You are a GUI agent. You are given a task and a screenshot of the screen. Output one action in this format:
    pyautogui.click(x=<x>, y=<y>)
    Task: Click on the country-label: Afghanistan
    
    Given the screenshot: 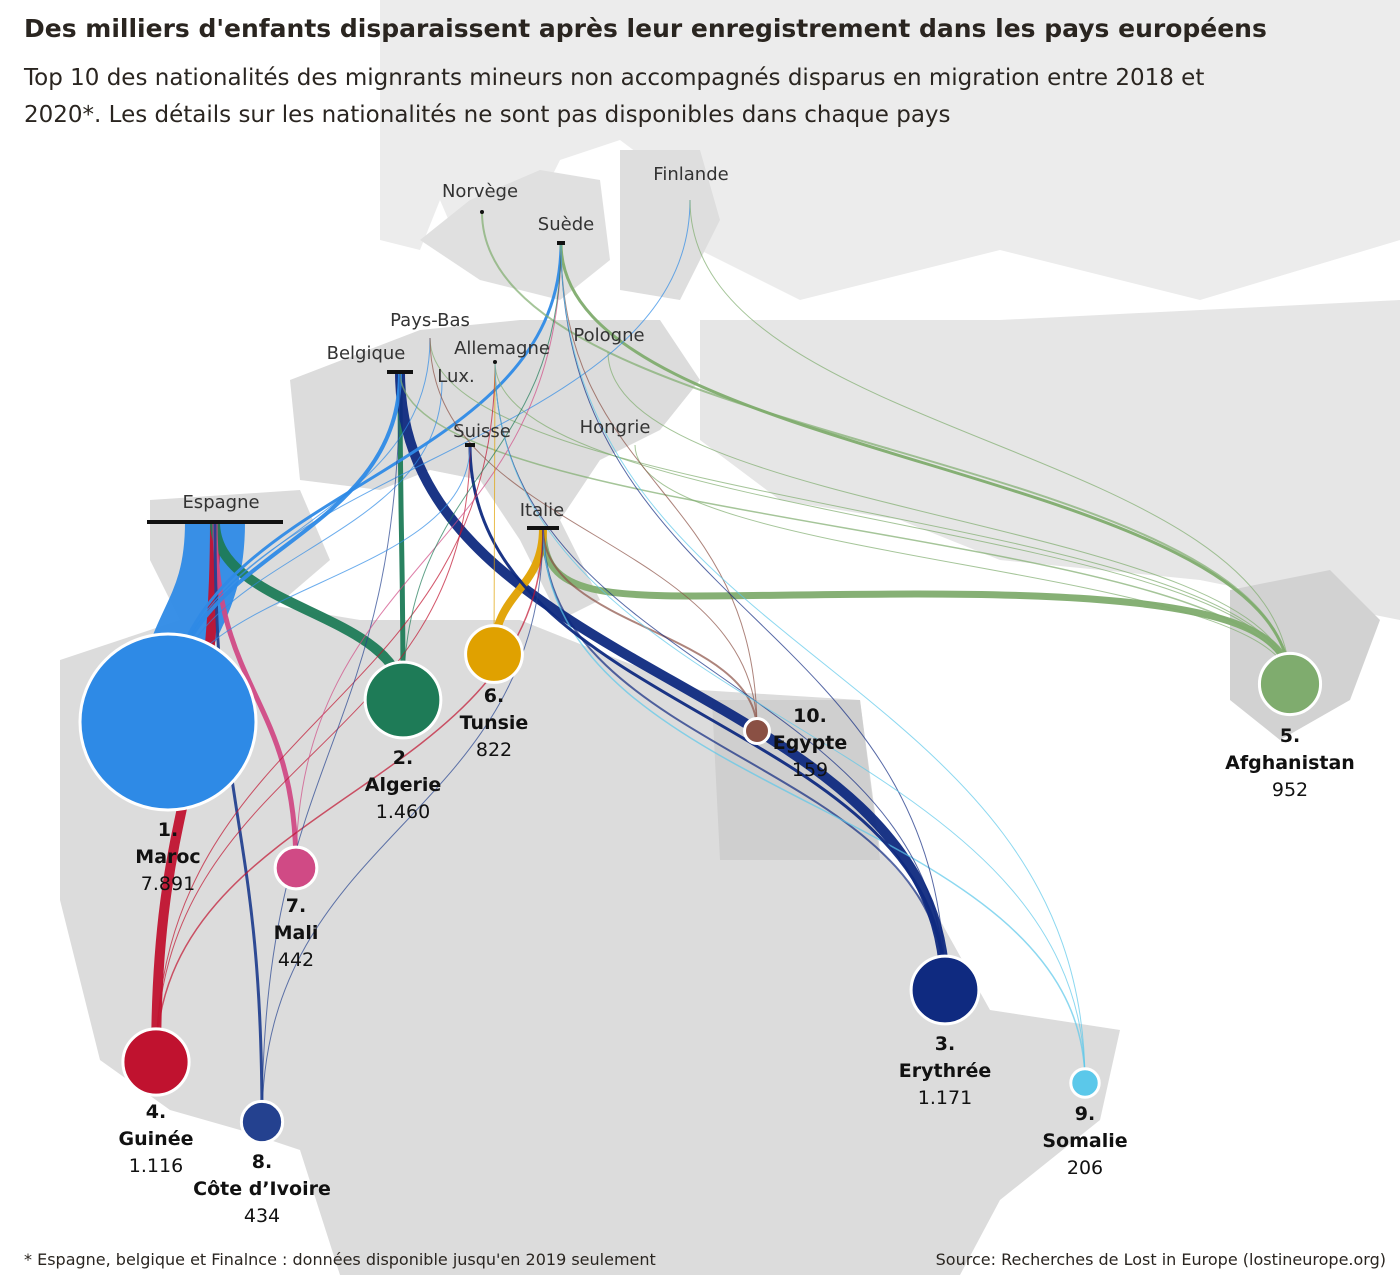 What is the action you would take?
    pyautogui.click(x=1290, y=763)
    